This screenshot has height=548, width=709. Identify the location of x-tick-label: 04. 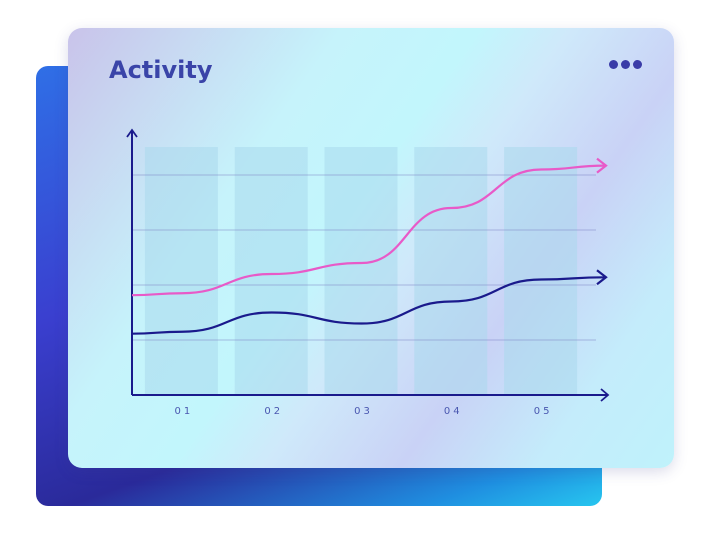
(453, 411).